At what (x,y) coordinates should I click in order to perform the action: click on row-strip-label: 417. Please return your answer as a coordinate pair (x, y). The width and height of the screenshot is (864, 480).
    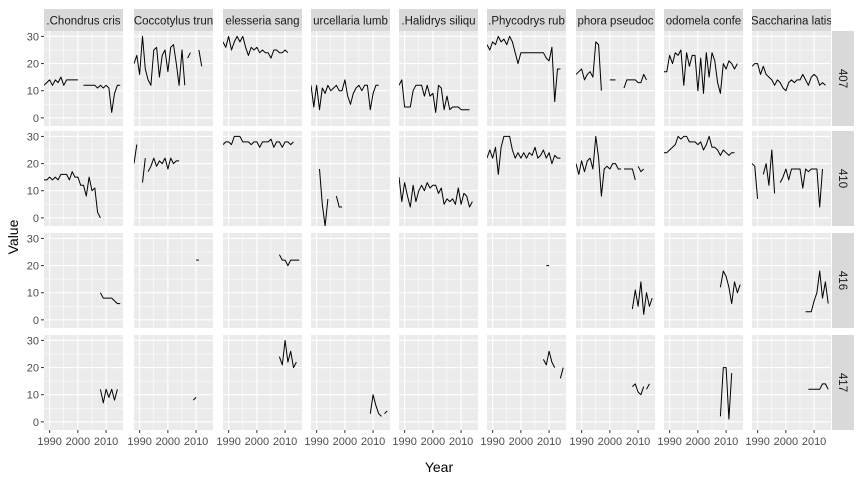
    Looking at the image, I should click on (842, 382).